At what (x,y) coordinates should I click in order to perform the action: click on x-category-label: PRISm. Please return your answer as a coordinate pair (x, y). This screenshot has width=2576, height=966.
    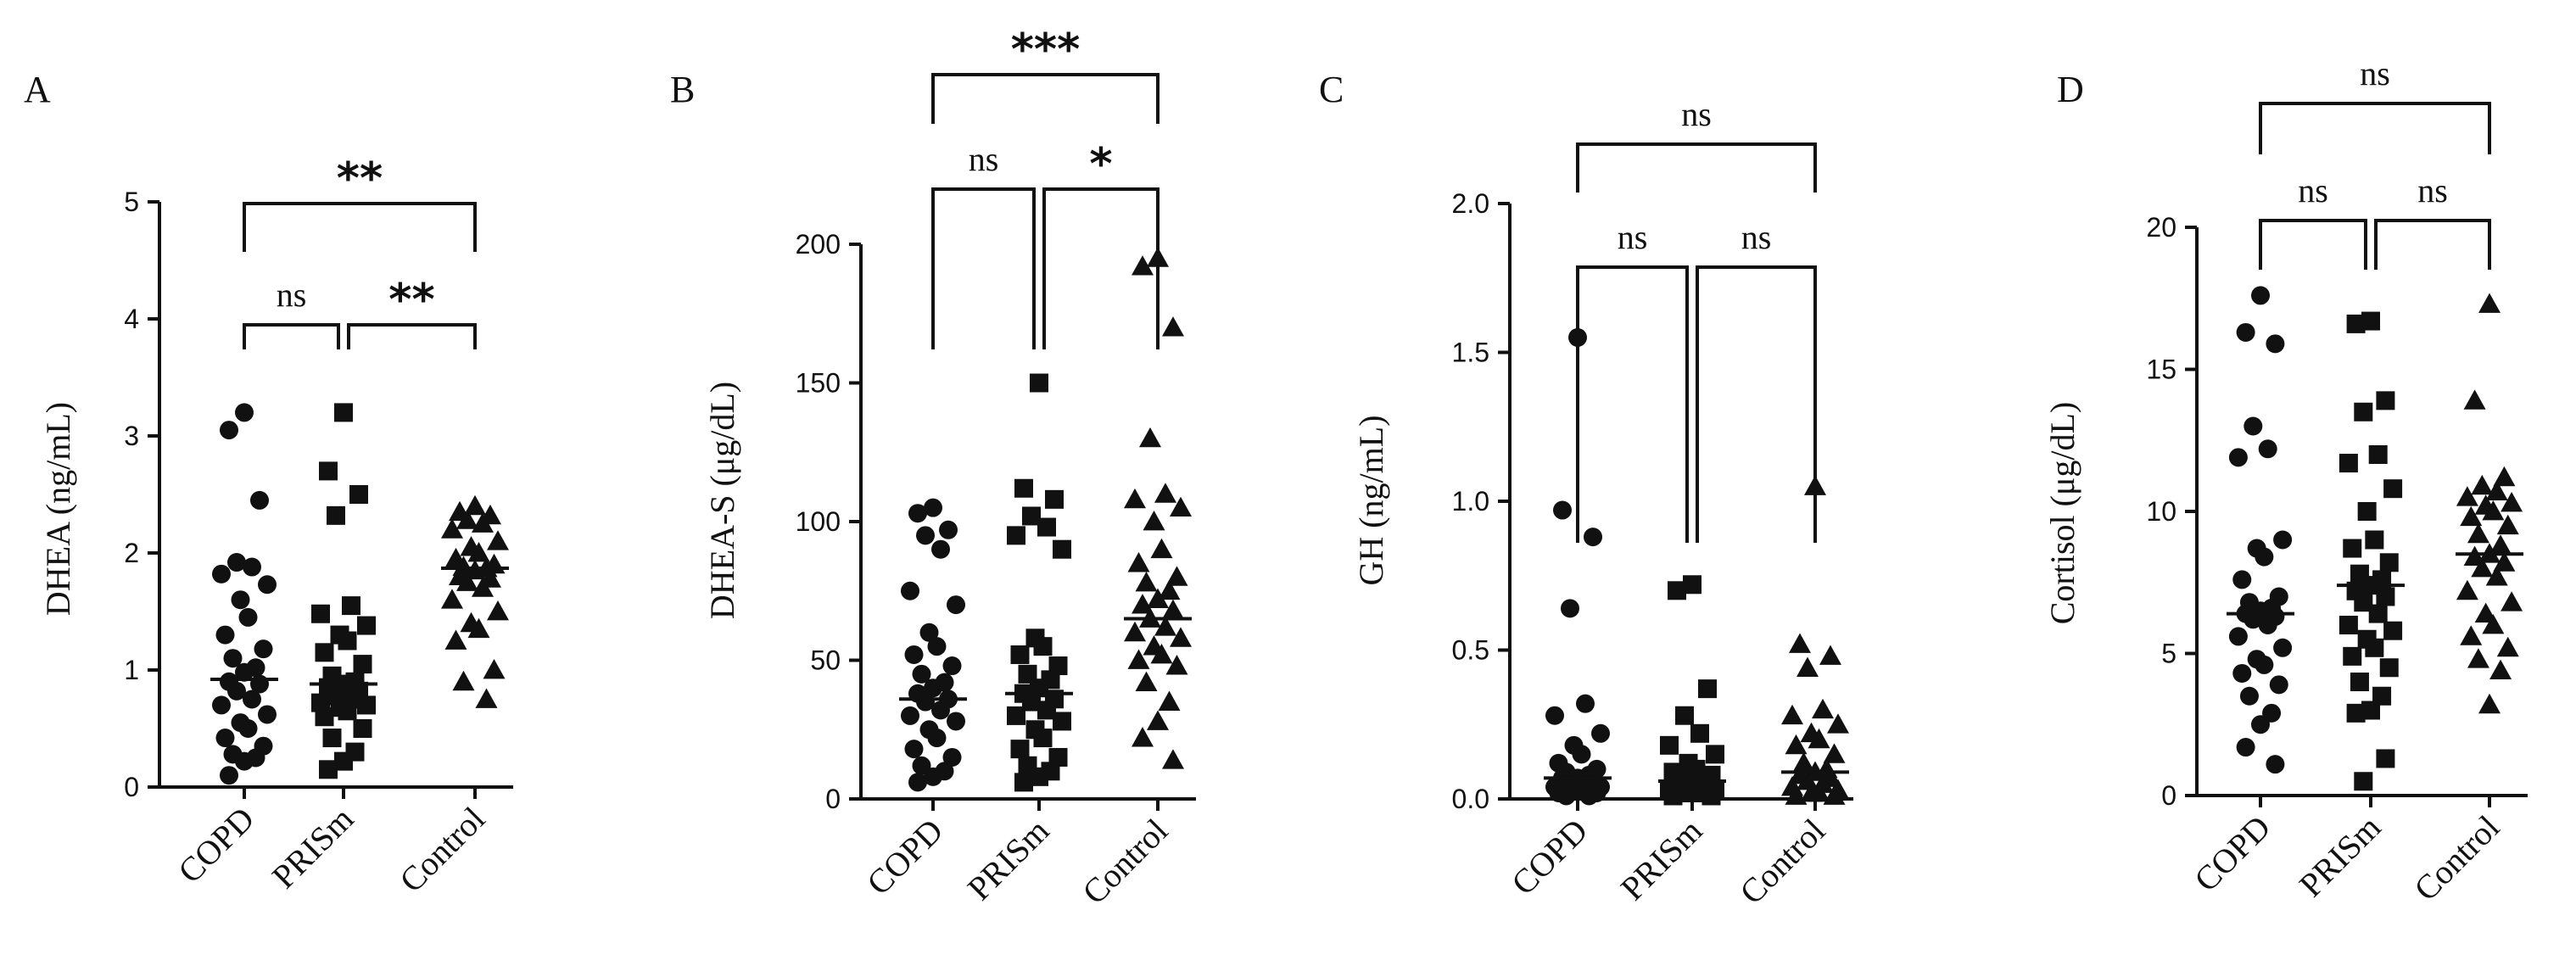
    Looking at the image, I should click on (2340, 857).